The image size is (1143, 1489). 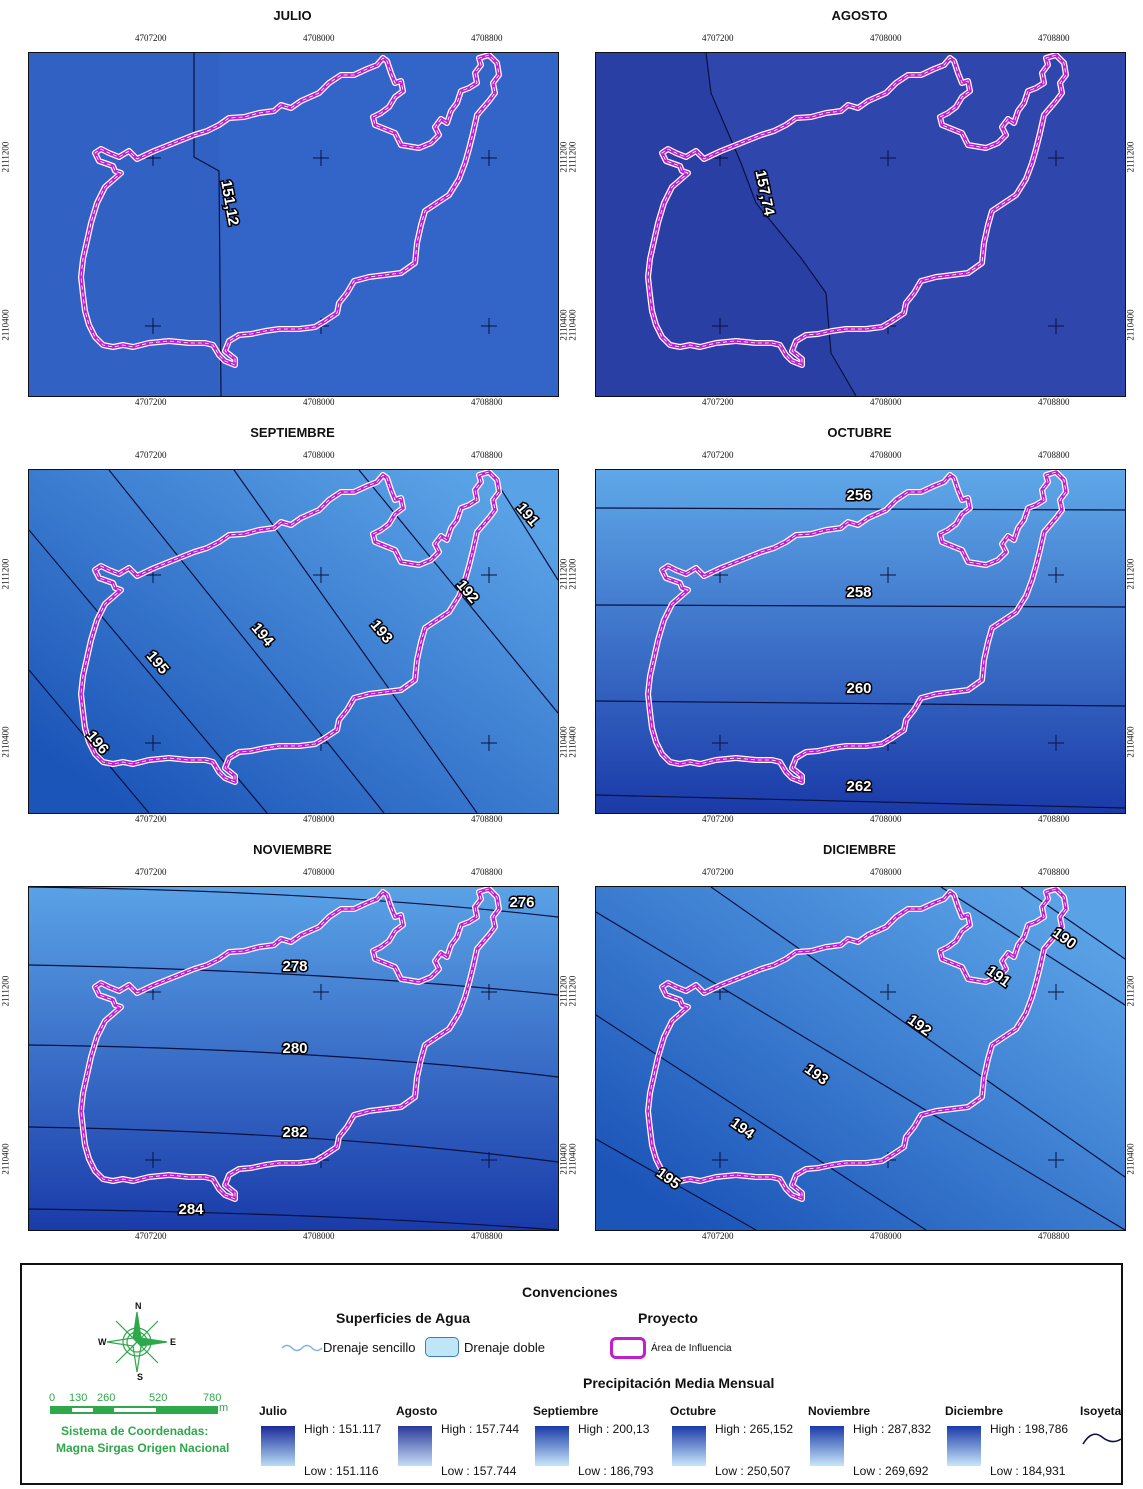 What do you see at coordinates (614, 1429) in the screenshot?
I see `legend-high-value: High : 200,13` at bounding box center [614, 1429].